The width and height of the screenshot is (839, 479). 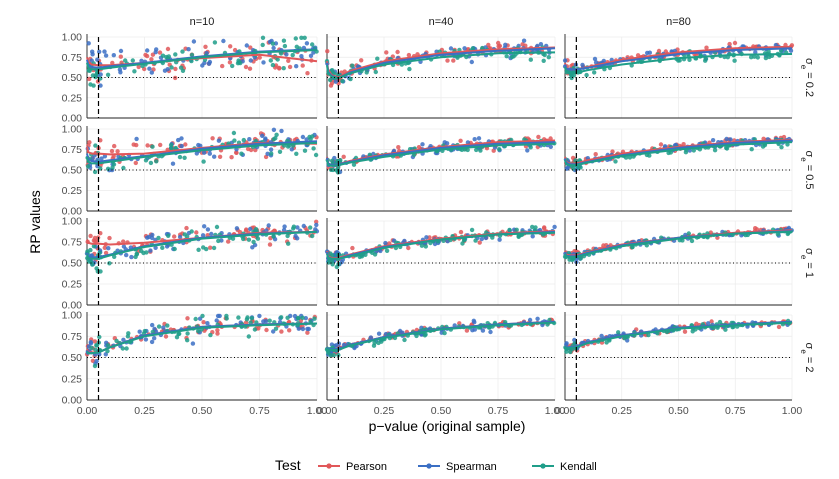 I want to click on trend-line-pearson, so click(x=441, y=62).